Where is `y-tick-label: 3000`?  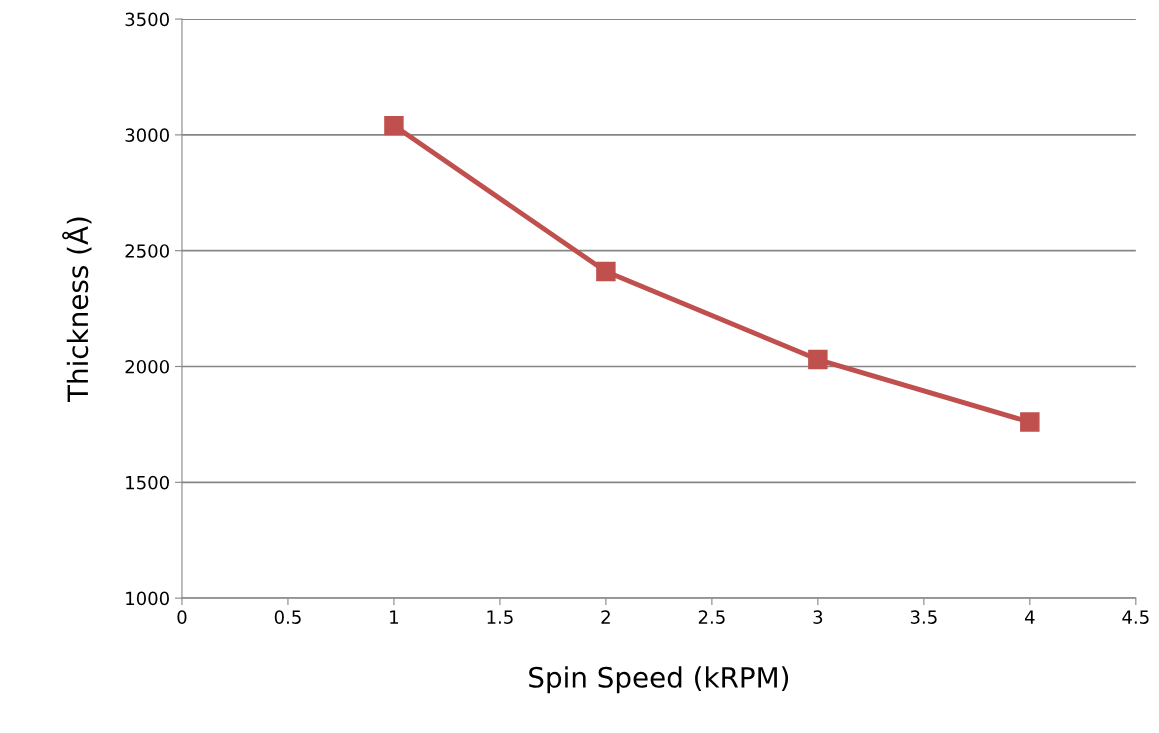 y-tick-label: 3000 is located at coordinates (147, 135).